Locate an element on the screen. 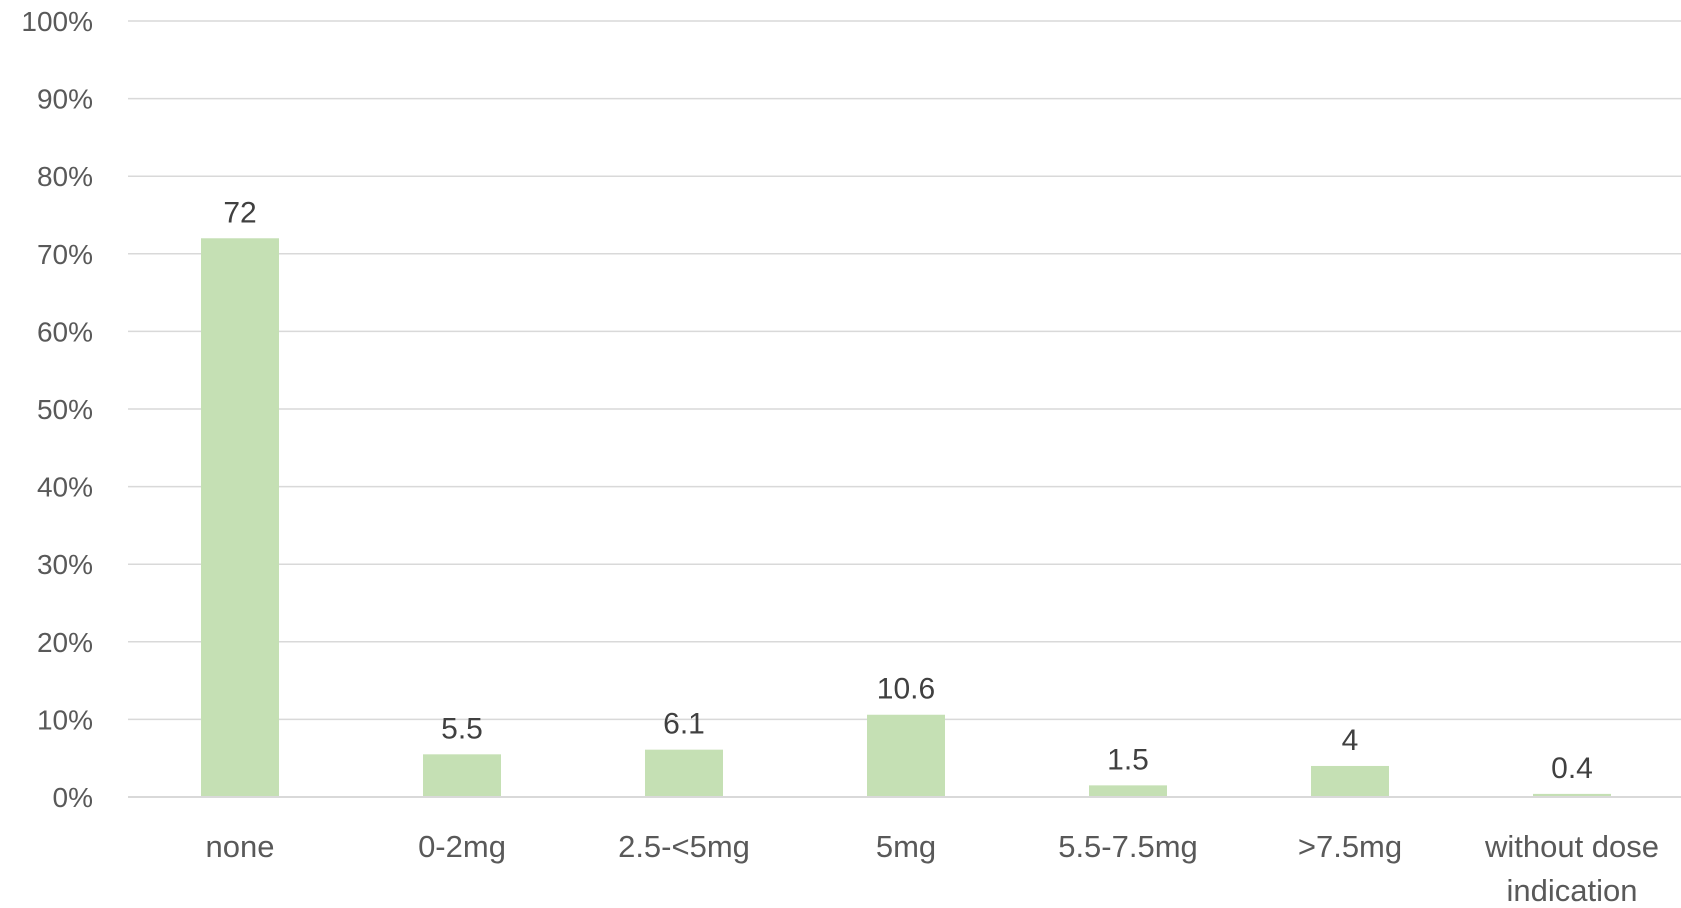 The width and height of the screenshot is (1681, 908). data-label: 0.4 is located at coordinates (1572, 768).